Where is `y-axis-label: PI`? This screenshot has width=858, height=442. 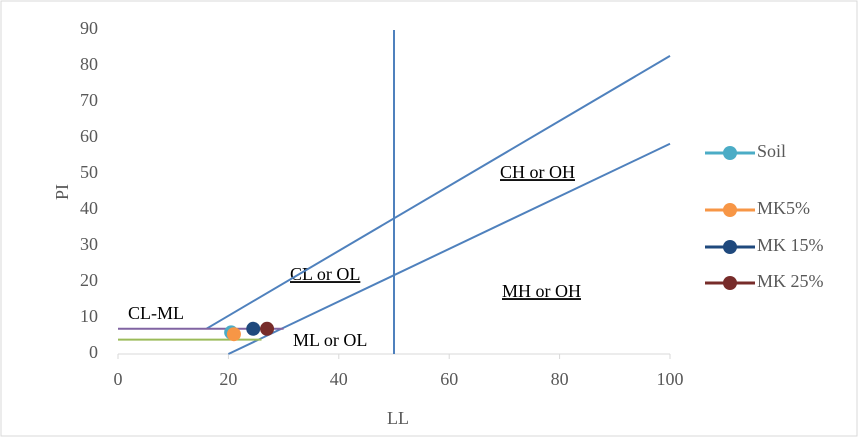 y-axis-label: PI is located at coordinates (62, 192).